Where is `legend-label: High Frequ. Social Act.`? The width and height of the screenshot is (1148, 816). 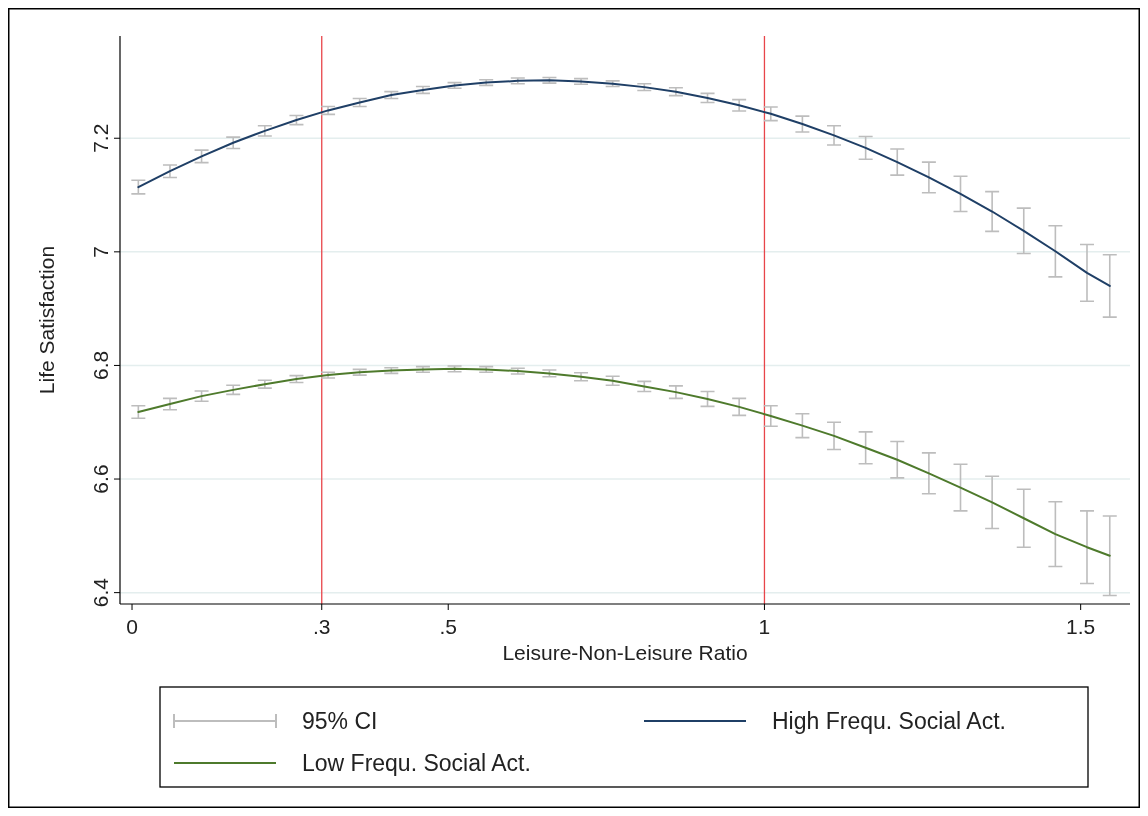 legend-label: High Frequ. Social Act. is located at coordinates (889, 721).